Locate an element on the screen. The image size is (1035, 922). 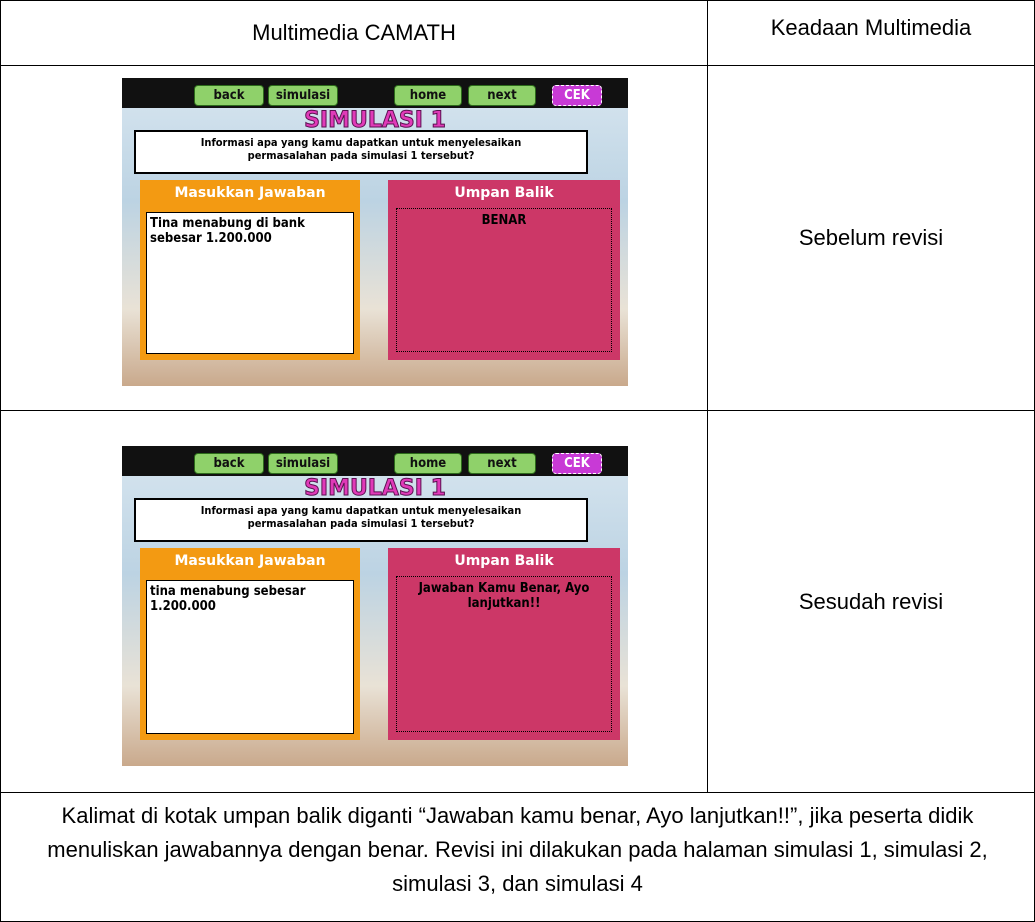
answer-box: tina menabung sebesar 1.200.000 is located at coordinates (250, 657).